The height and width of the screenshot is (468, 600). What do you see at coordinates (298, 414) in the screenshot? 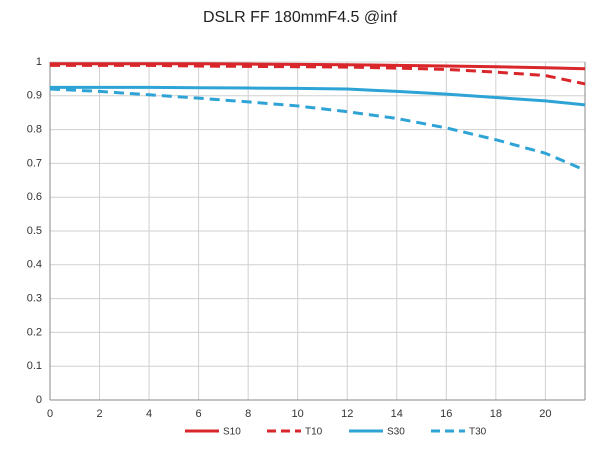
I see `x-tick-label: 10` at bounding box center [298, 414].